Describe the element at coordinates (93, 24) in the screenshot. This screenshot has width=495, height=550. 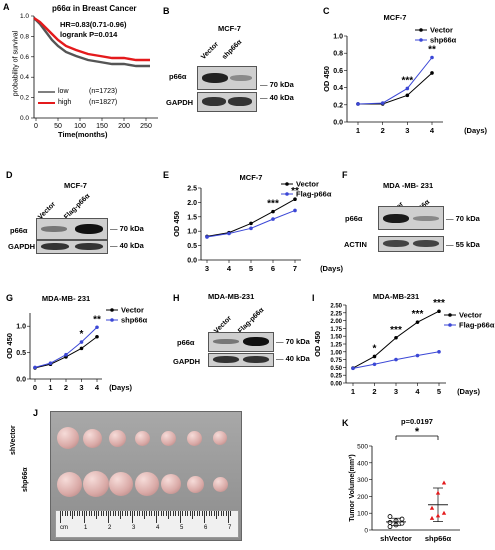
I see `km-hr: HR=0.83(0.71-0.96)` at that location.